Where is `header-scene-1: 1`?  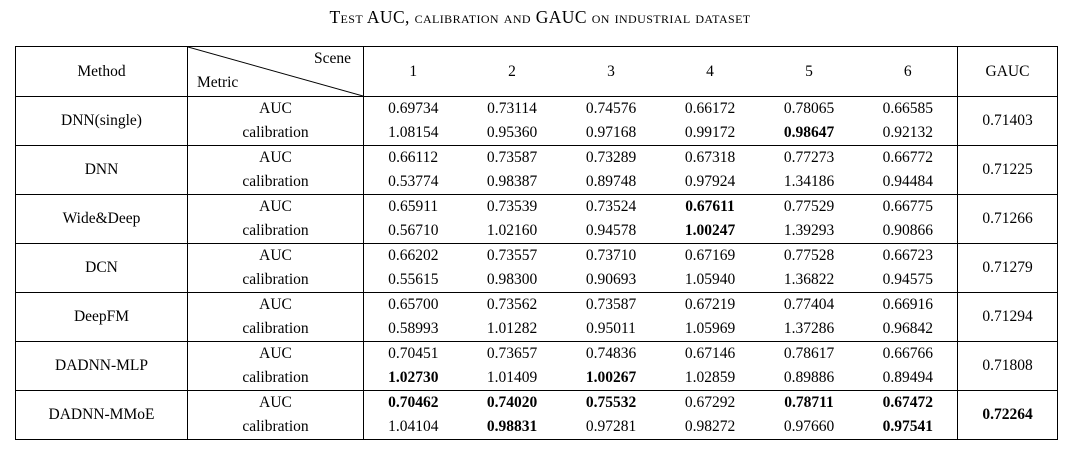
header-scene-1: 1 is located at coordinates (413, 71).